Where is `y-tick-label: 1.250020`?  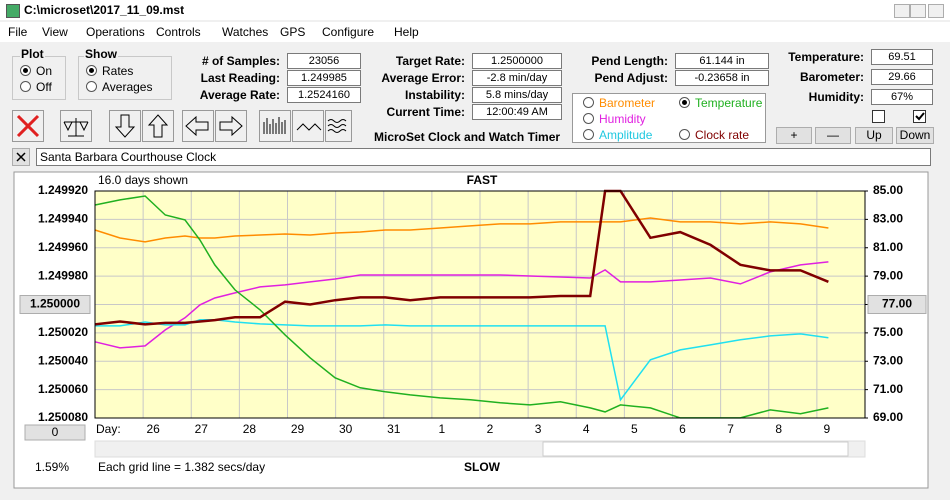 y-tick-label: 1.250020 is located at coordinates (63, 332).